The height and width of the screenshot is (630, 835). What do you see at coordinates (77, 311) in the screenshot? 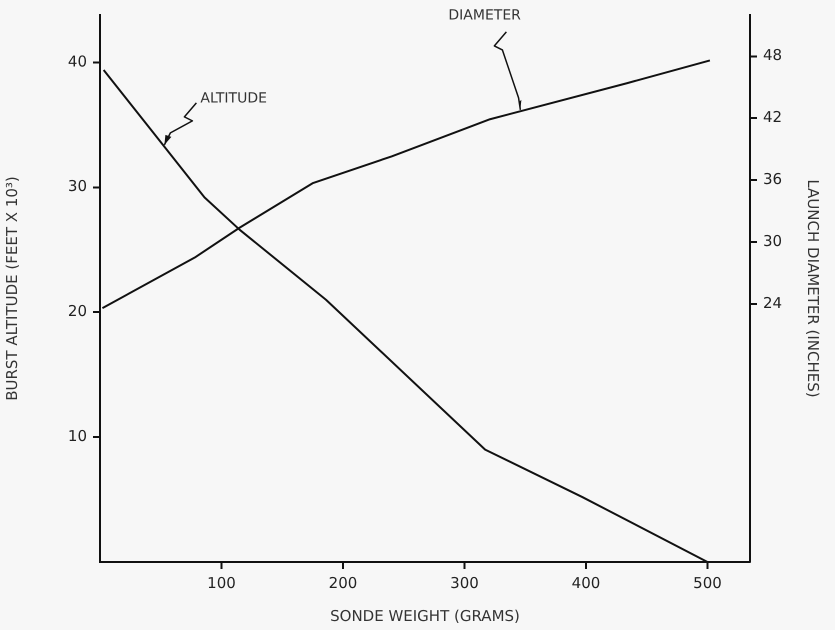
I see `y-tick-label: 20` at bounding box center [77, 311].